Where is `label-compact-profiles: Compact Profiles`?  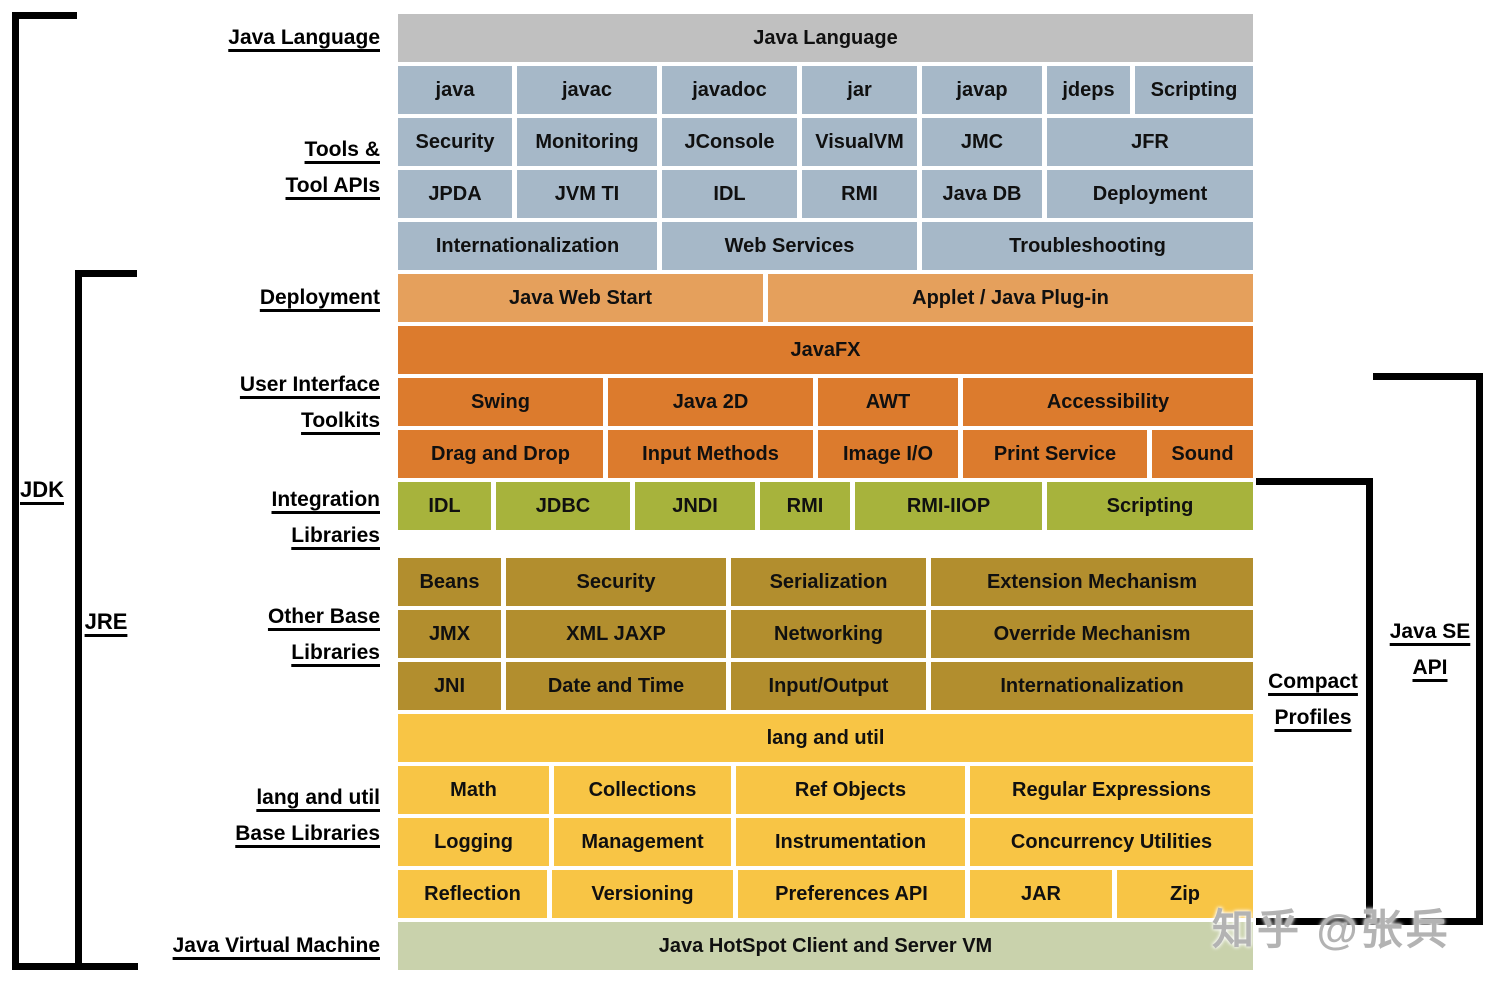
label-compact-profiles: Compact Profiles is located at coordinates (1313, 699).